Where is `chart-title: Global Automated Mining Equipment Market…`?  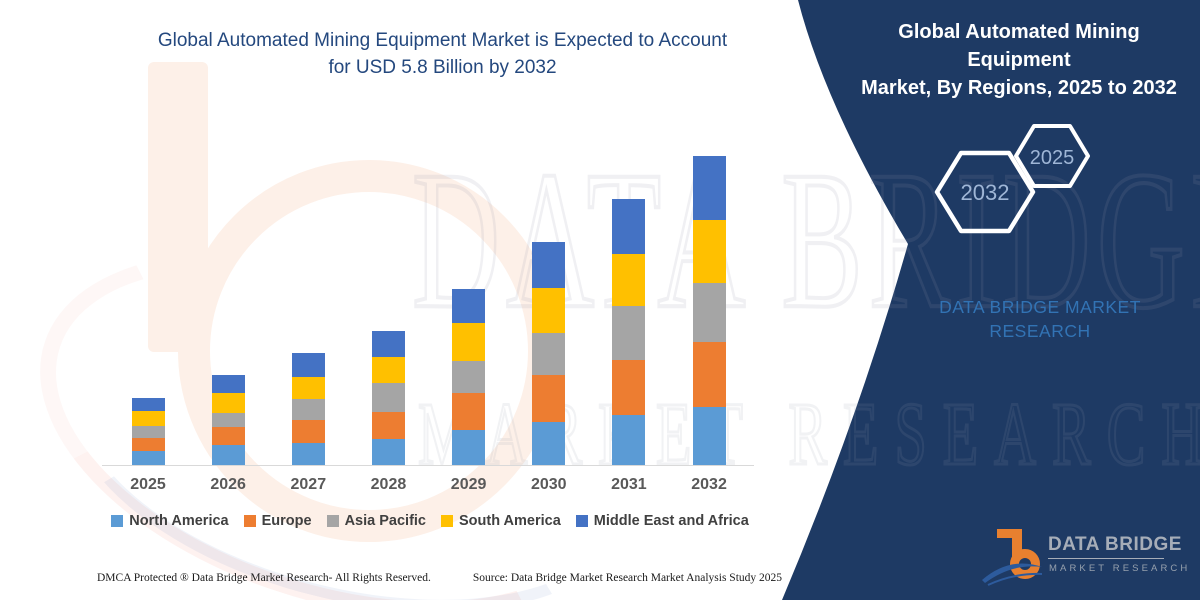
chart-title: Global Automated Mining Equipment Market… is located at coordinates (442, 54).